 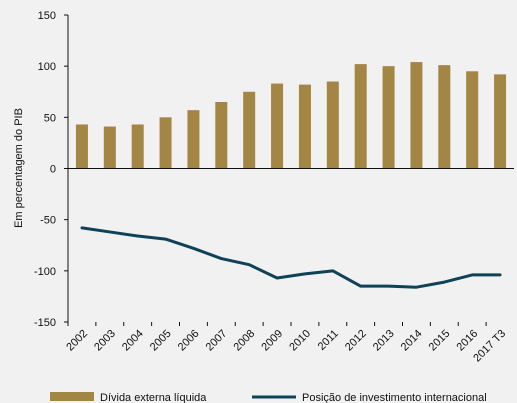 What do you see at coordinates (77, 341) in the screenshot?
I see `x-tick-label: 2002` at bounding box center [77, 341].